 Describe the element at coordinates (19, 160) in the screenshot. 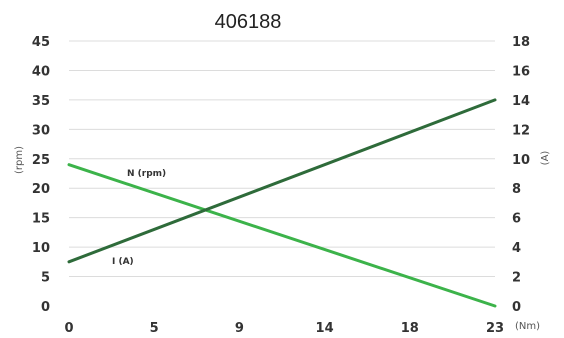

I see `left-axis-unit: (rpm)` at that location.